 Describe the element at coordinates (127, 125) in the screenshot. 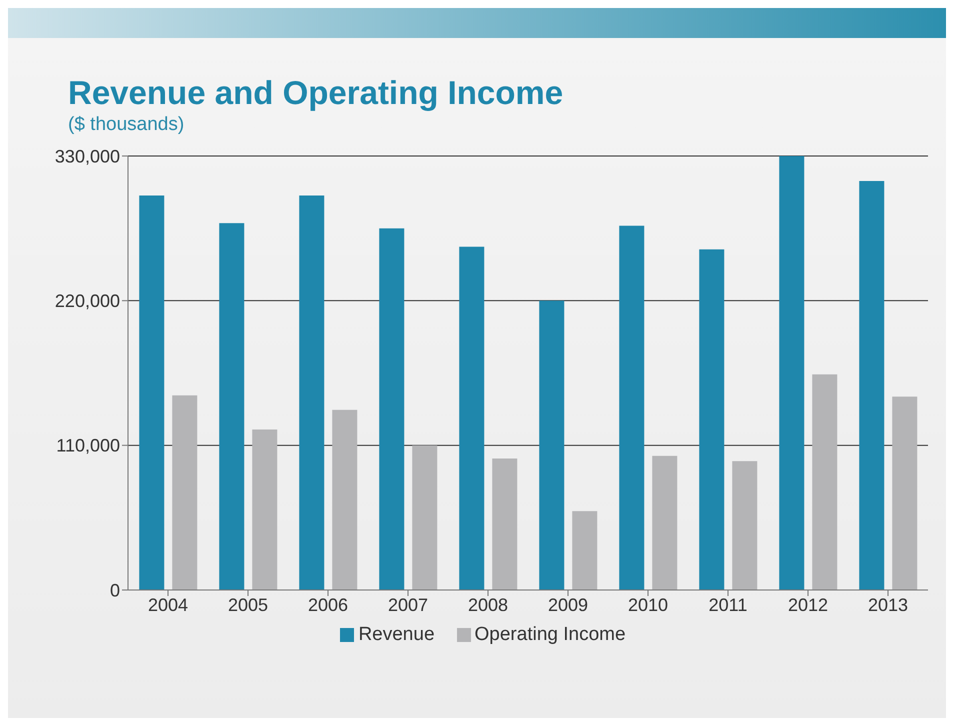

I see `chart-subtitle: ($ thousands)` at that location.